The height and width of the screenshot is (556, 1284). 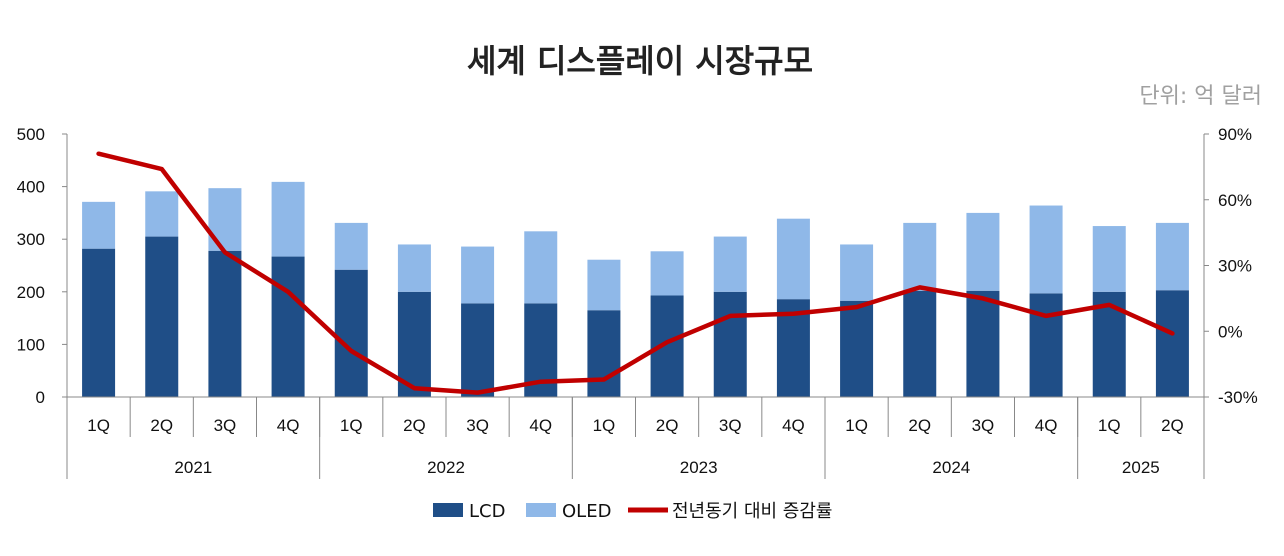 I want to click on chart-title: 세계 디스플레이 시장규모, so click(x=640, y=61).